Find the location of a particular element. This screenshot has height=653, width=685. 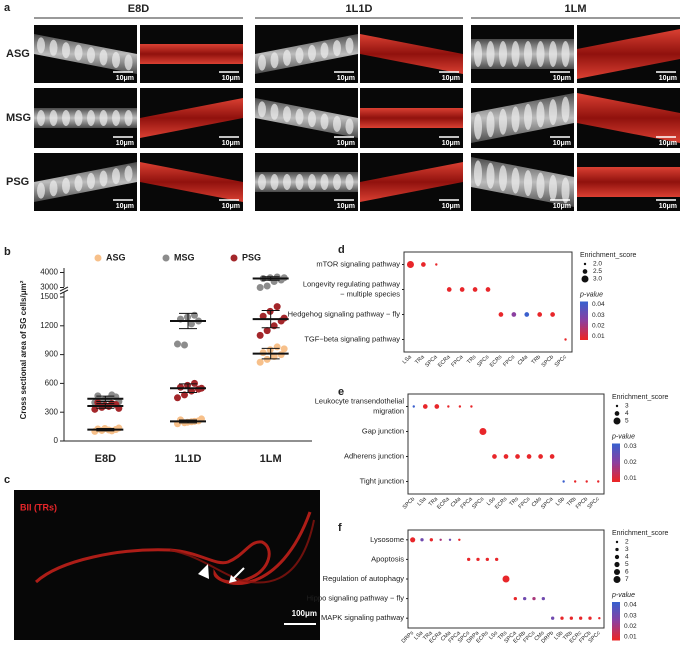

x-tick-label: SPCc is located at coordinates (593, 503).